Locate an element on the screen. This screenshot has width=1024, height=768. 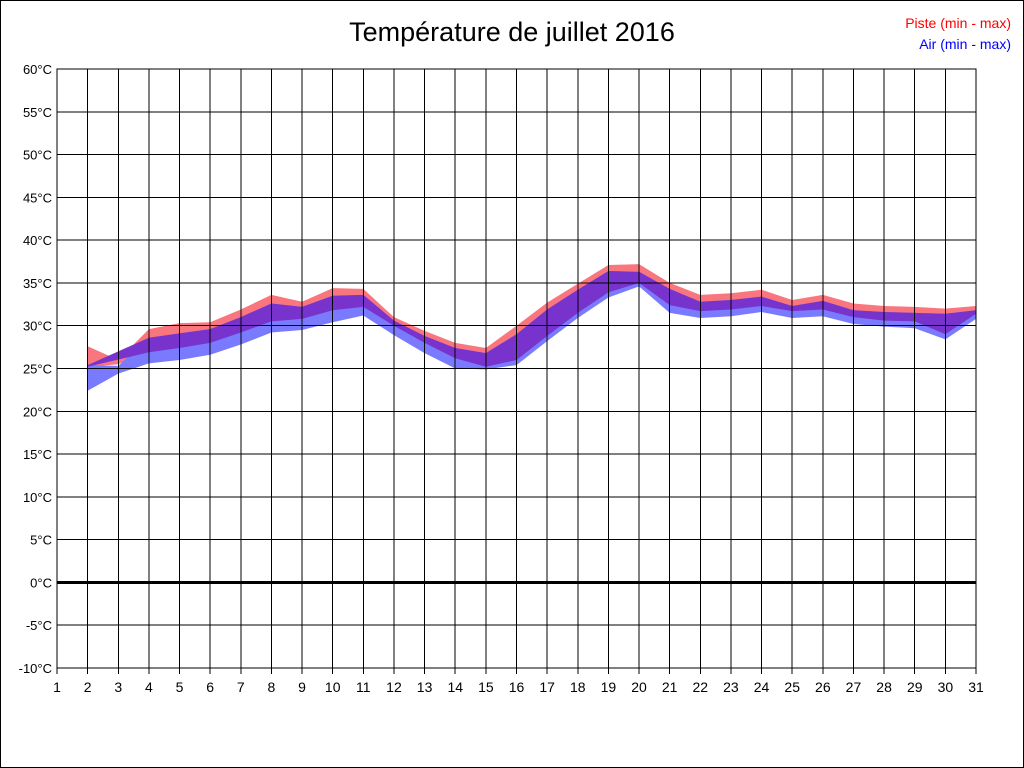
y-axis-tick-label: 20°C is located at coordinates (37, 411).